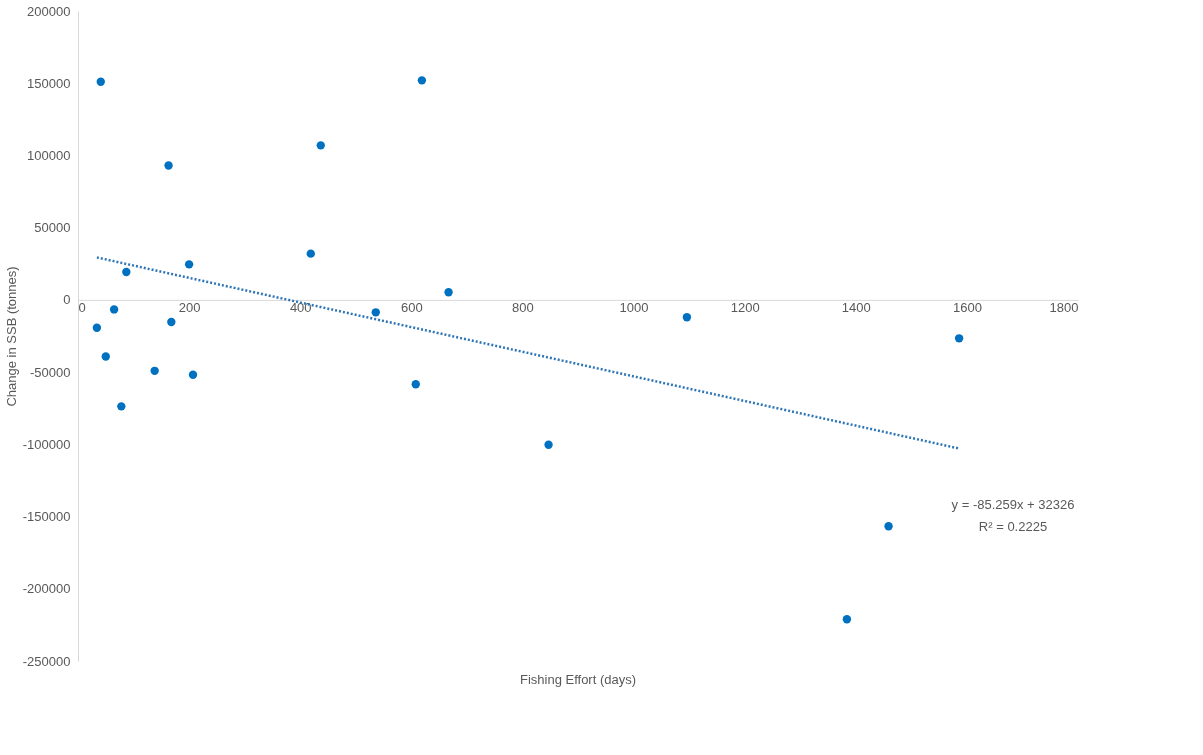 This screenshot has width=1203, height=755. Describe the element at coordinates (46, 444) in the screenshot. I see `y-tick-label: -100000` at that location.